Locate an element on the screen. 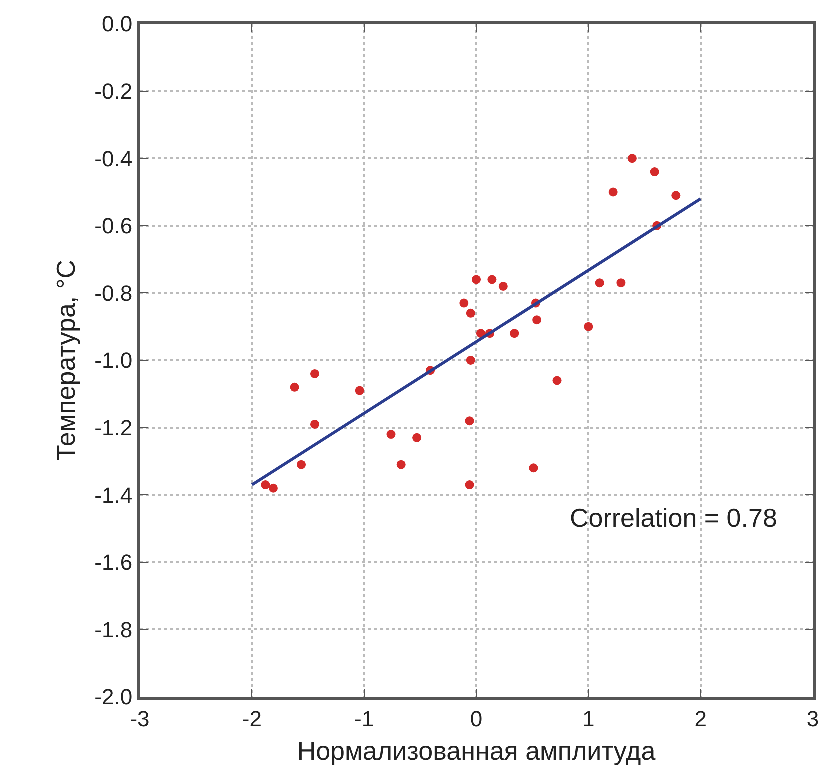  x-axis-title: Нормализованная амплитуда is located at coordinates (476, 751).